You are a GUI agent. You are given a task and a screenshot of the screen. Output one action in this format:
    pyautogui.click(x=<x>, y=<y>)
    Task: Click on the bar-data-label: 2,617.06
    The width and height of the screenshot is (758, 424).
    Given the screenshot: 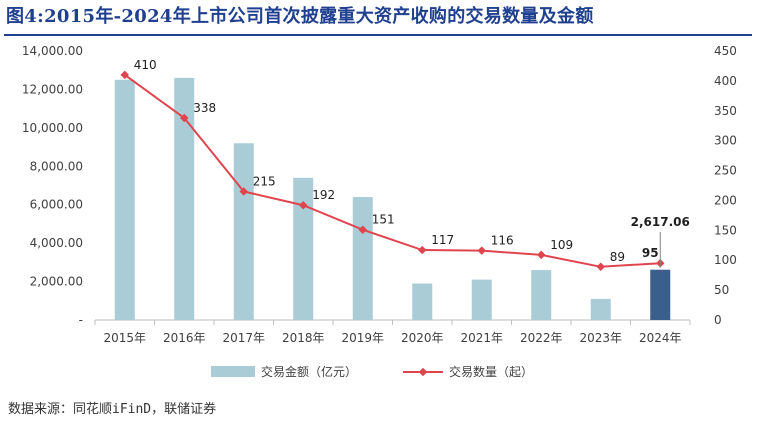 What is the action you would take?
    pyautogui.click(x=660, y=222)
    